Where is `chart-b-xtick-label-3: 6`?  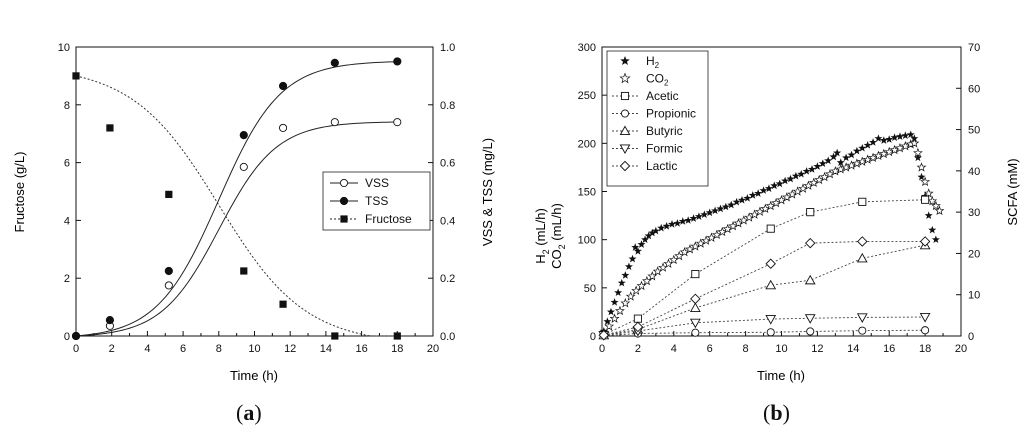 chart-b-xtick-label-3: 6 is located at coordinates (710, 349).